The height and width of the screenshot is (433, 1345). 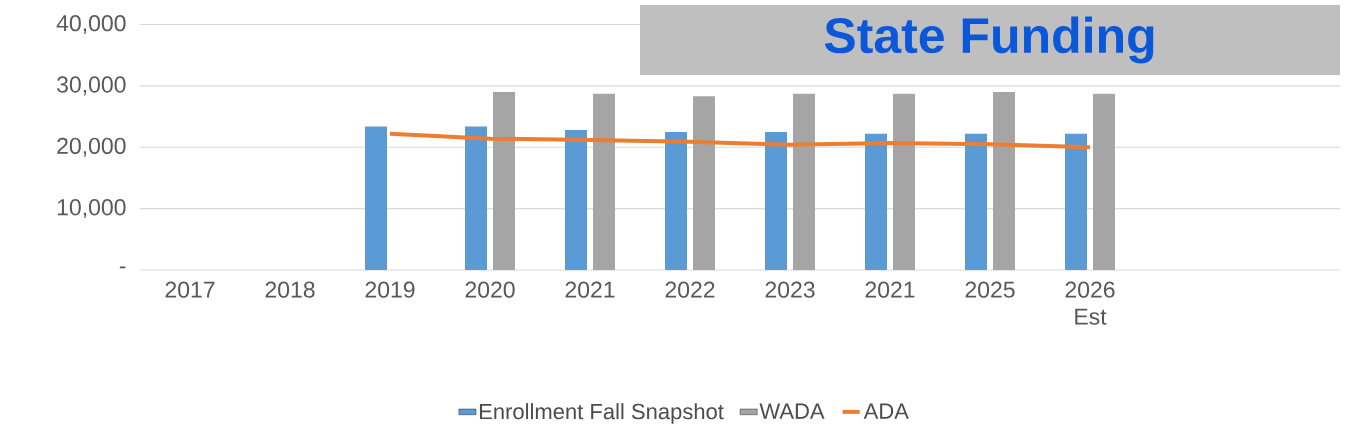 I want to click on x-tick-label: 2022, so click(x=690, y=289).